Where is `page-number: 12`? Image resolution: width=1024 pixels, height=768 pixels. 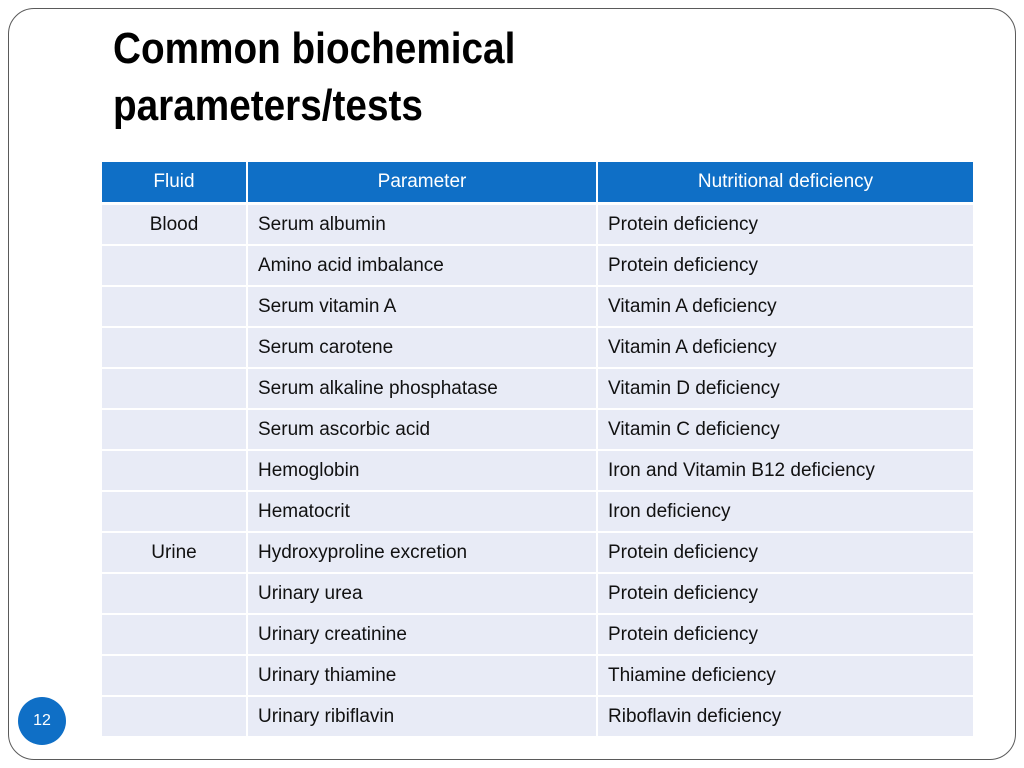 page-number: 12 is located at coordinates (42, 720).